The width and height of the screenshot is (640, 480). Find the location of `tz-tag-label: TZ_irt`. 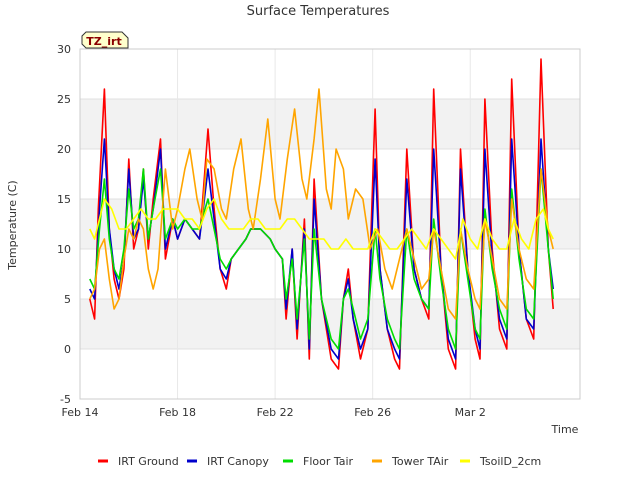

tz-tag-label: TZ_irt is located at coordinates (103, 41).